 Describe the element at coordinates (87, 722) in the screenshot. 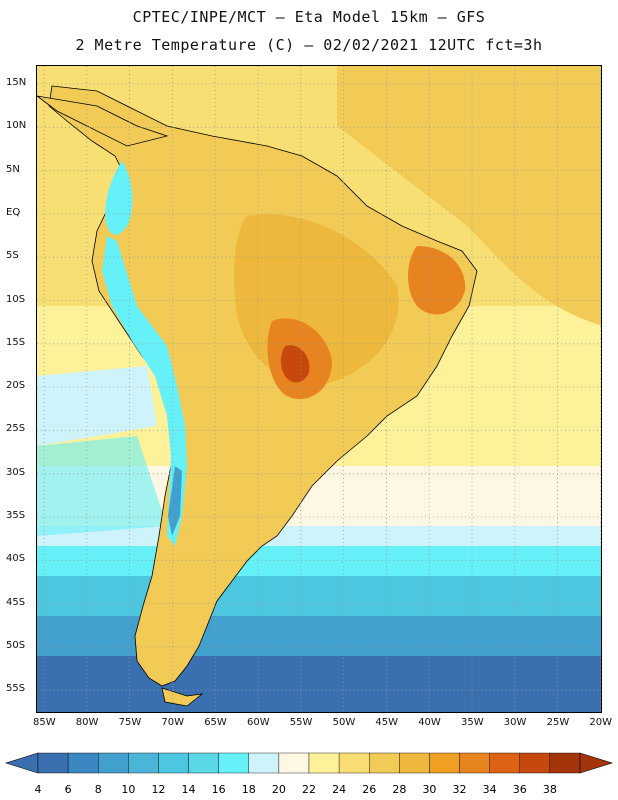

I see `lon-label: 80W` at that location.